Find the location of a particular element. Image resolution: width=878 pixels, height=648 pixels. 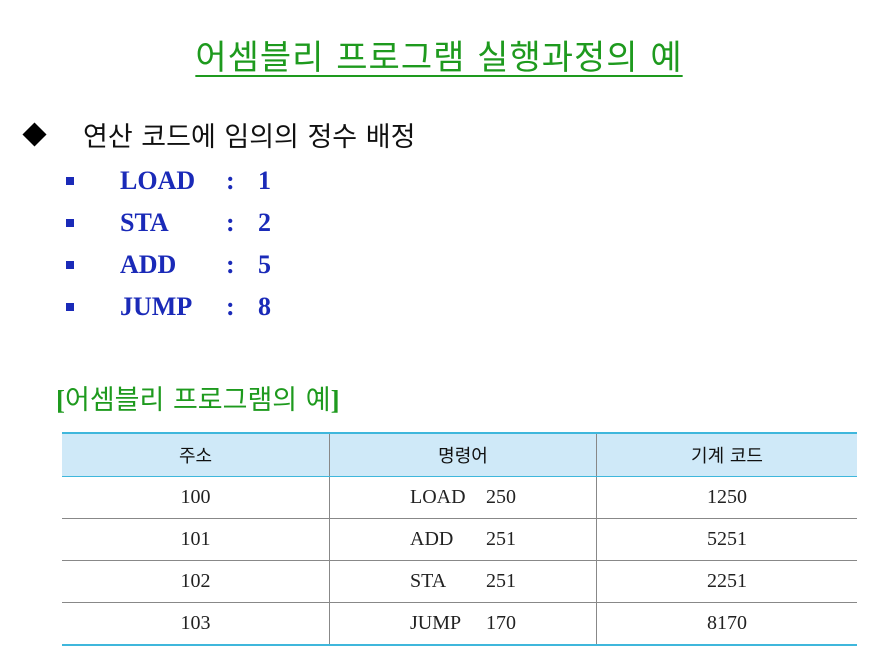

address-cell: 103 is located at coordinates (196, 624).